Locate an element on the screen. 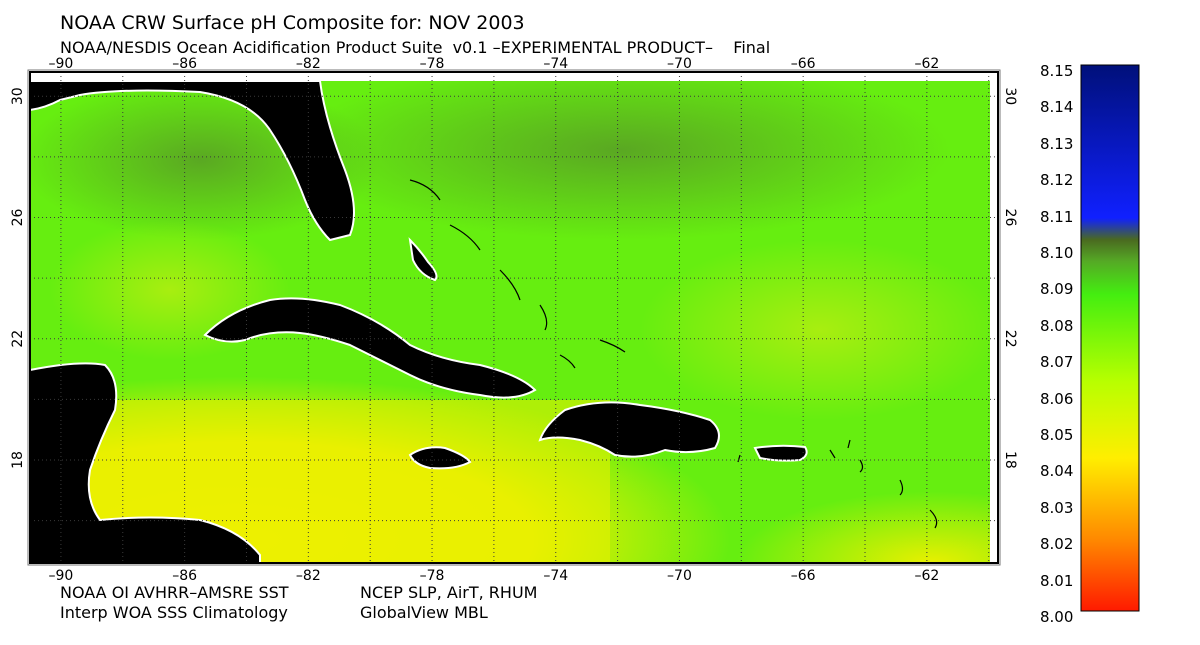 This screenshot has width=1200, height=645. lat-label-right: 30 is located at coordinates (1010, 96).